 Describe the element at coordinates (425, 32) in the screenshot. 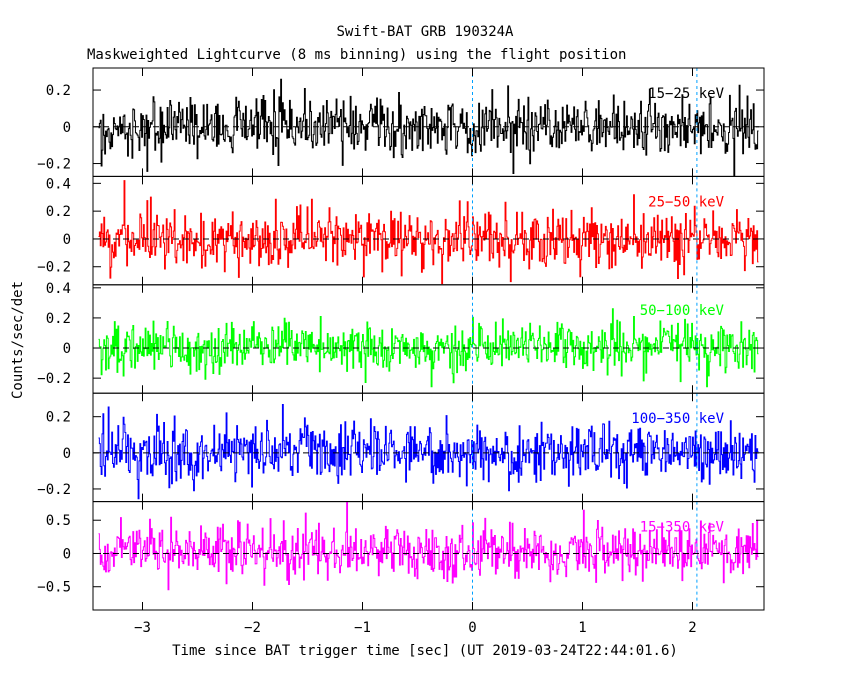

I see `chart-title: Swift-BAT GRB 190324A` at that location.